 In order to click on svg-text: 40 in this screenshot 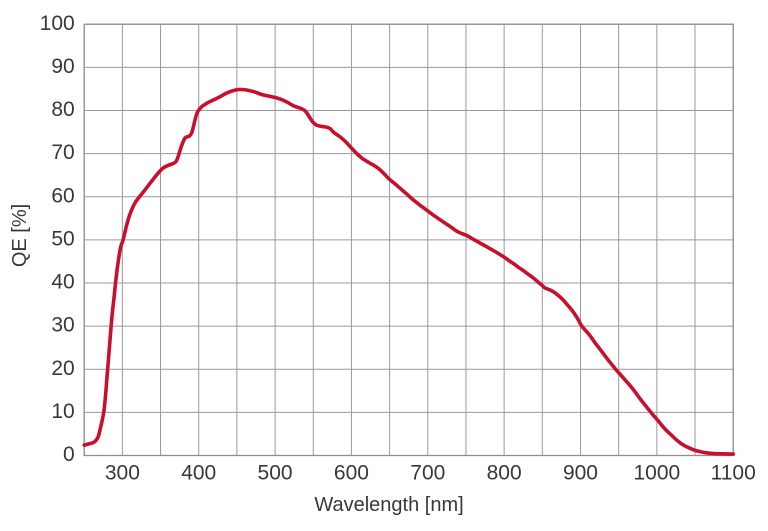, I will do `click(62, 282)`.